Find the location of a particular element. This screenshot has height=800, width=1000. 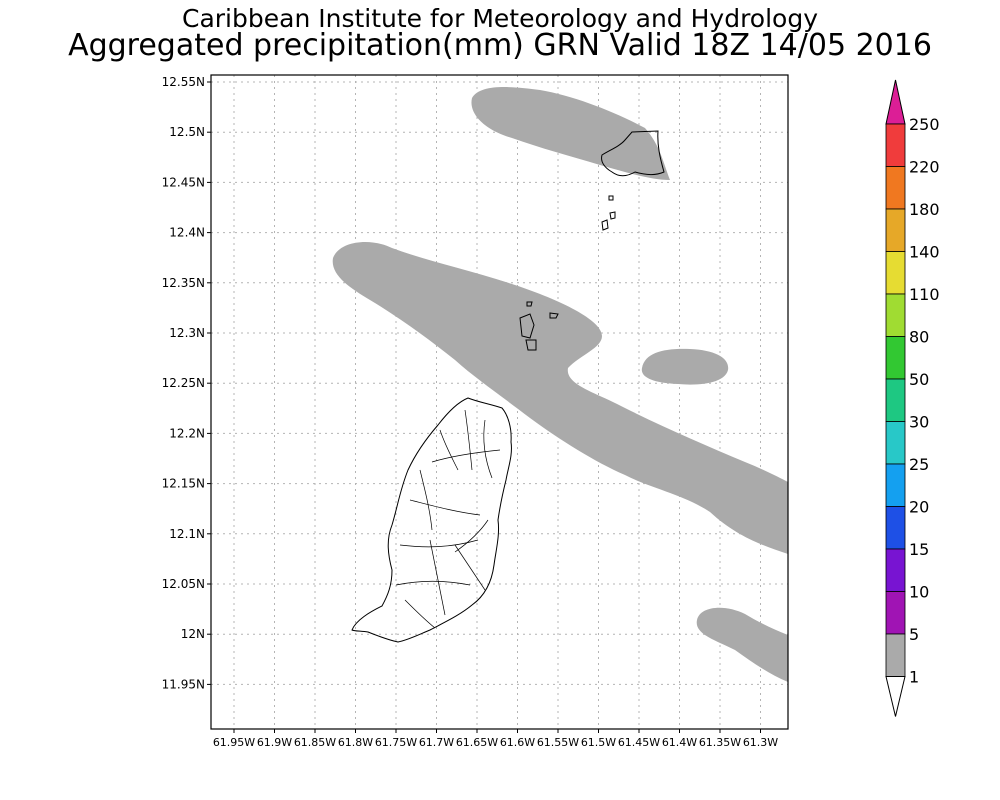

colorbar-label: 25 is located at coordinates (919, 464).